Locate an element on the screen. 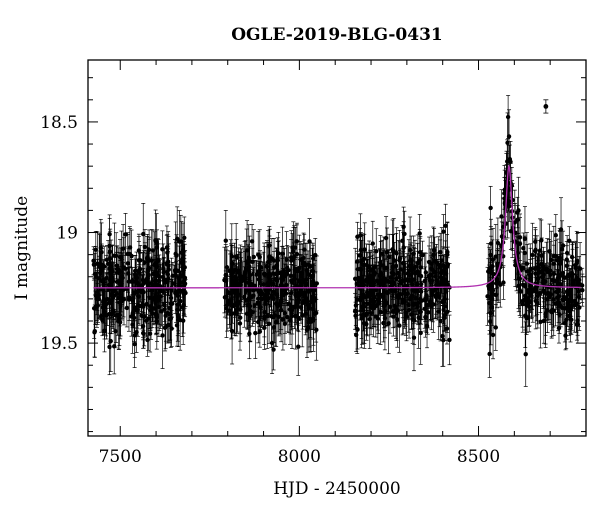  y-axis-label: I magnitude is located at coordinates (22, 248).